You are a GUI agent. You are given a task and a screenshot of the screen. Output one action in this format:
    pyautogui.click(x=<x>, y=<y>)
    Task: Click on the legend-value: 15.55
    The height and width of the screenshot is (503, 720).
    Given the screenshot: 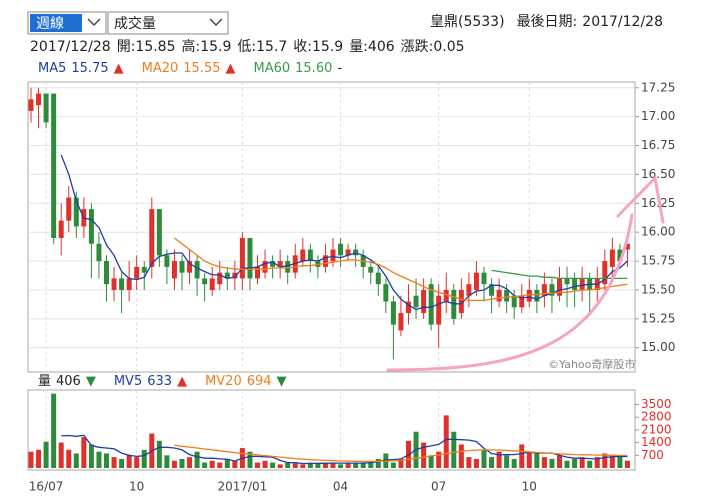 What is the action you would take?
    pyautogui.click(x=201, y=68)
    